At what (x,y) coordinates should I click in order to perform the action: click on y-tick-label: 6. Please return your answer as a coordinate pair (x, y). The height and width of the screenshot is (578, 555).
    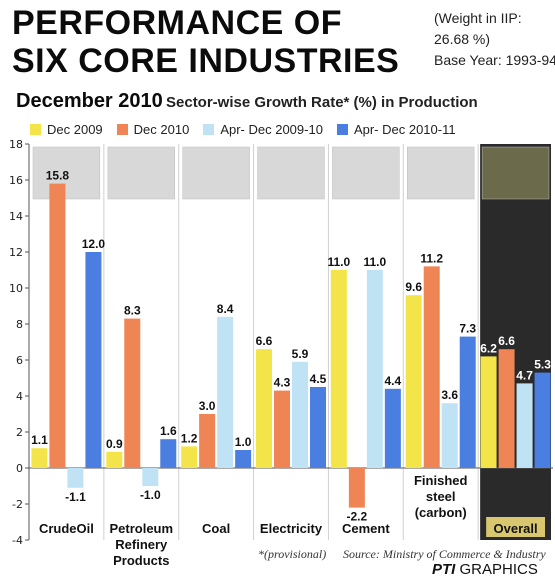
    Looking at the image, I should click on (19, 360).